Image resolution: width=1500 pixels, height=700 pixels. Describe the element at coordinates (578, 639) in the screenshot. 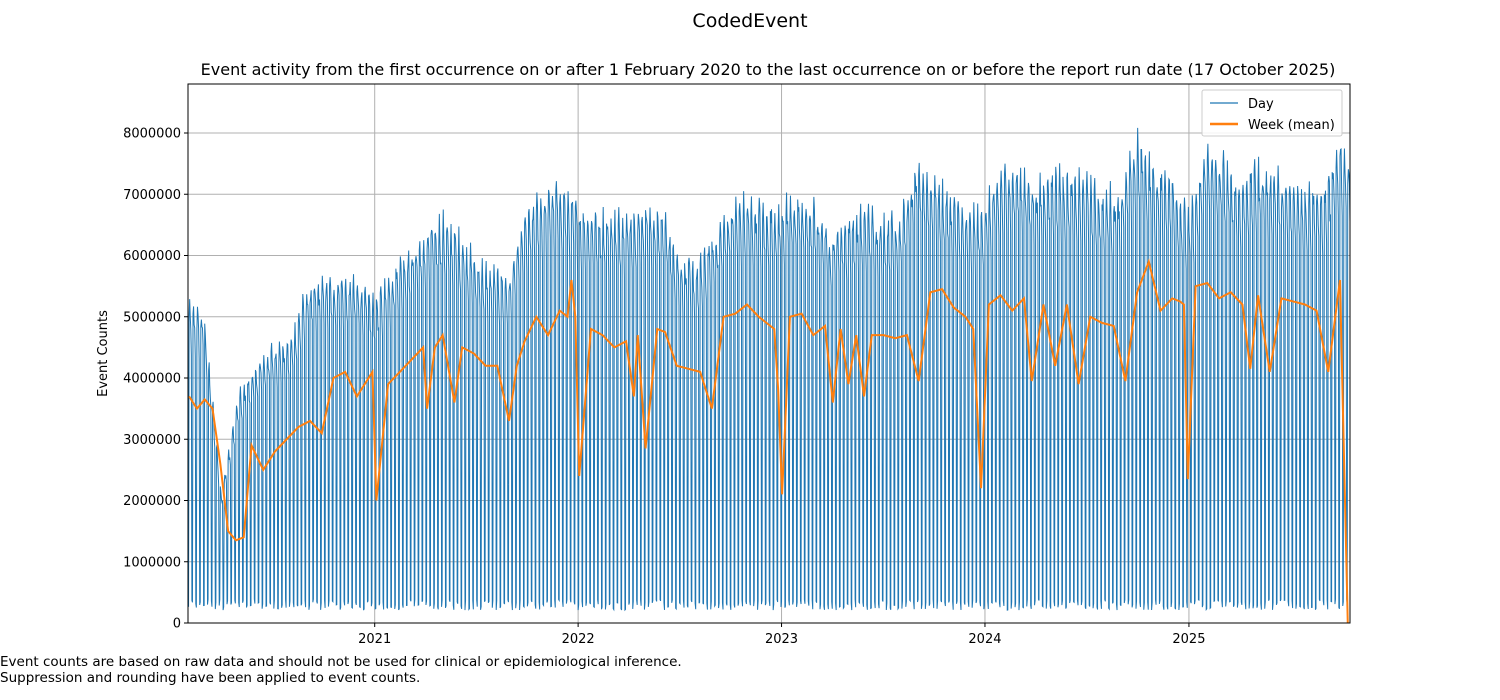

I see `x-tick-label: 2022` at that location.